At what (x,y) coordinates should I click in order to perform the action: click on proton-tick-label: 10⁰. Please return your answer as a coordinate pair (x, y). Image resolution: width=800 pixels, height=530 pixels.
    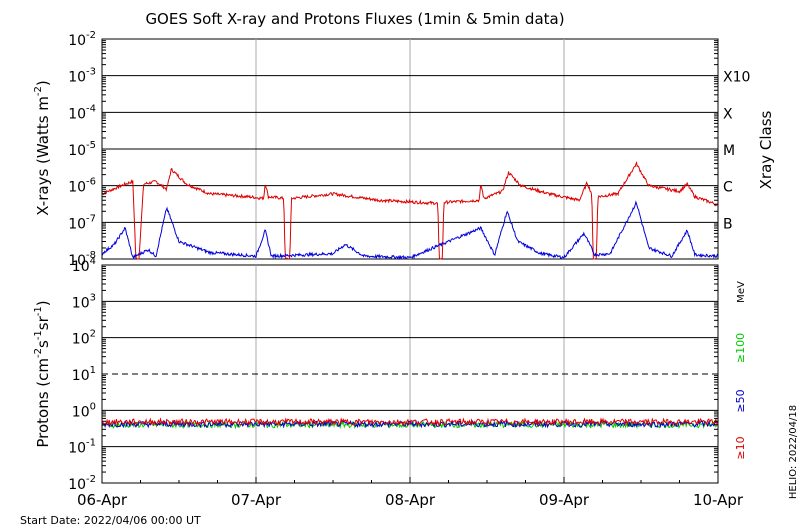
    Looking at the image, I should click on (84, 410).